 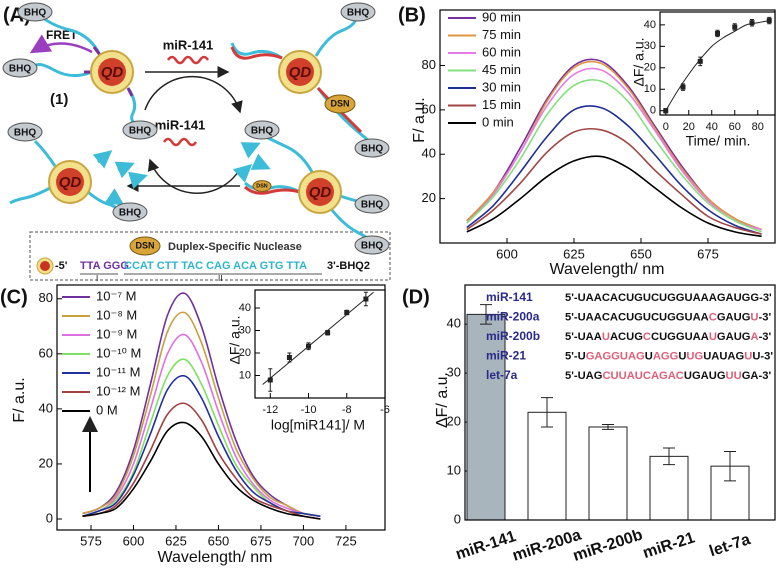 What do you see at coordinates (712, 127) in the screenshot?
I see `x-tick-label: 40` at bounding box center [712, 127].